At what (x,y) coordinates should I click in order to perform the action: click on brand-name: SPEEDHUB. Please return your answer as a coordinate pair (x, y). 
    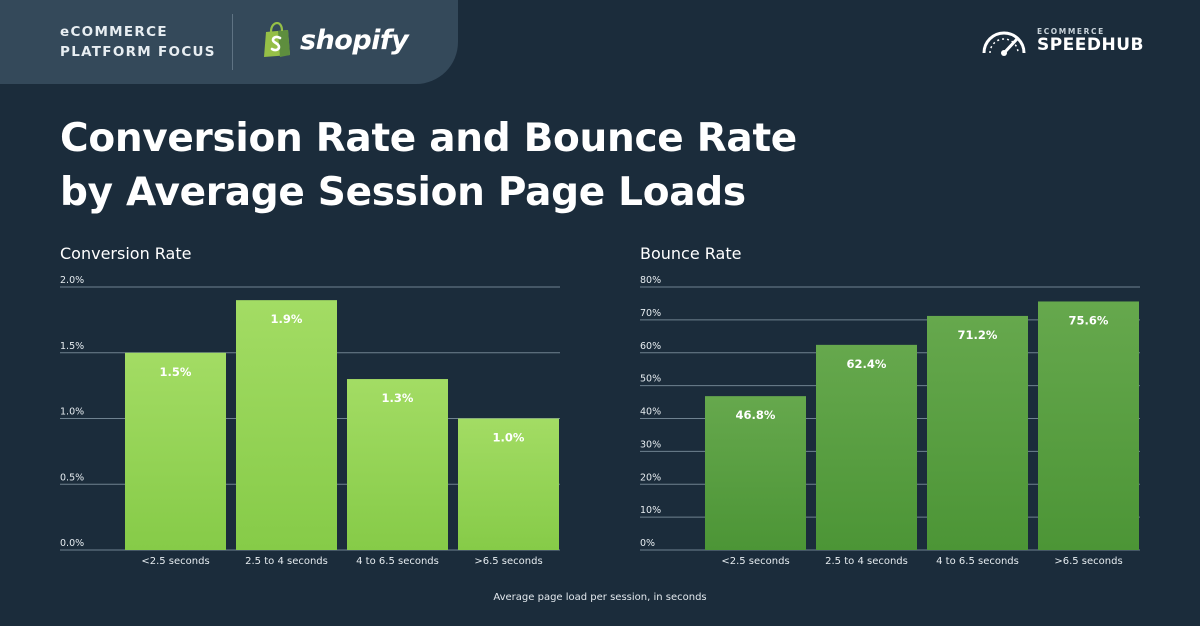
    Looking at the image, I should click on (1090, 45).